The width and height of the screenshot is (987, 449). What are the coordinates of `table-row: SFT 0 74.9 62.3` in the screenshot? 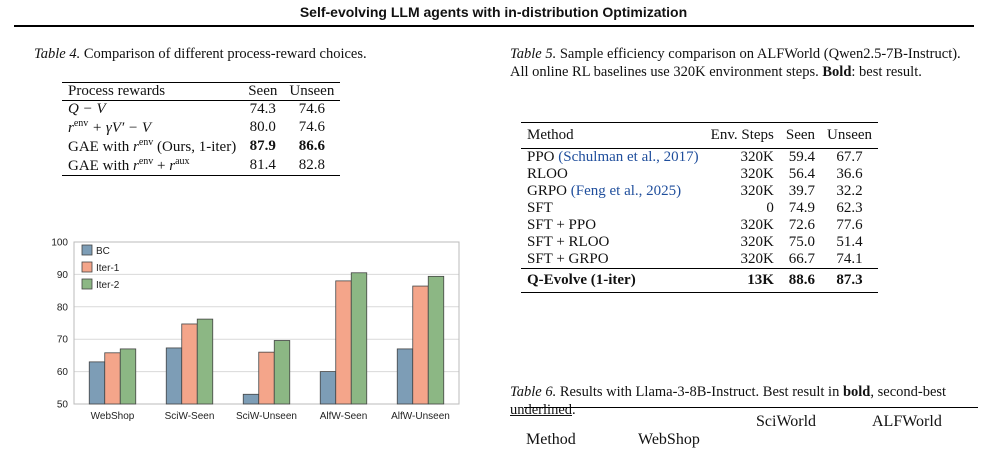 It's located at (699, 208).